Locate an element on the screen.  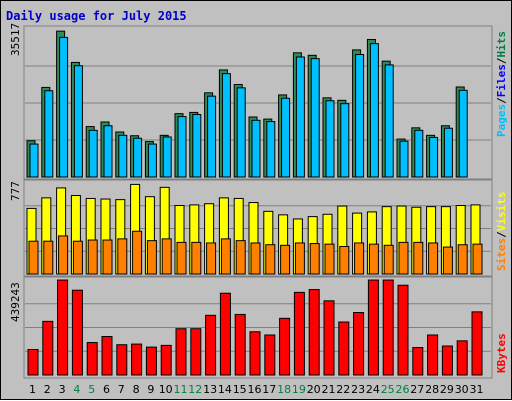
x-tick-27: 27 is located at coordinates (417, 389).